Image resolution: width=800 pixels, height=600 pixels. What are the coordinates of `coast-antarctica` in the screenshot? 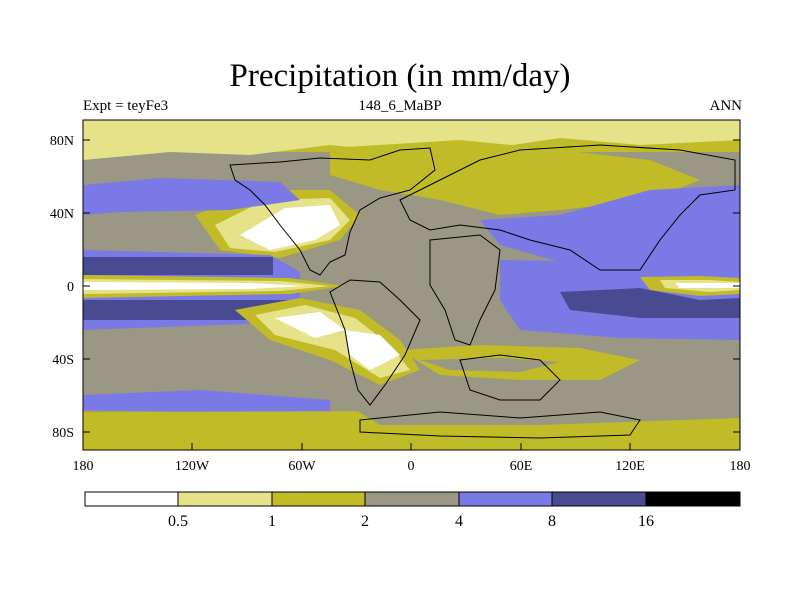 It's located at (500, 425).